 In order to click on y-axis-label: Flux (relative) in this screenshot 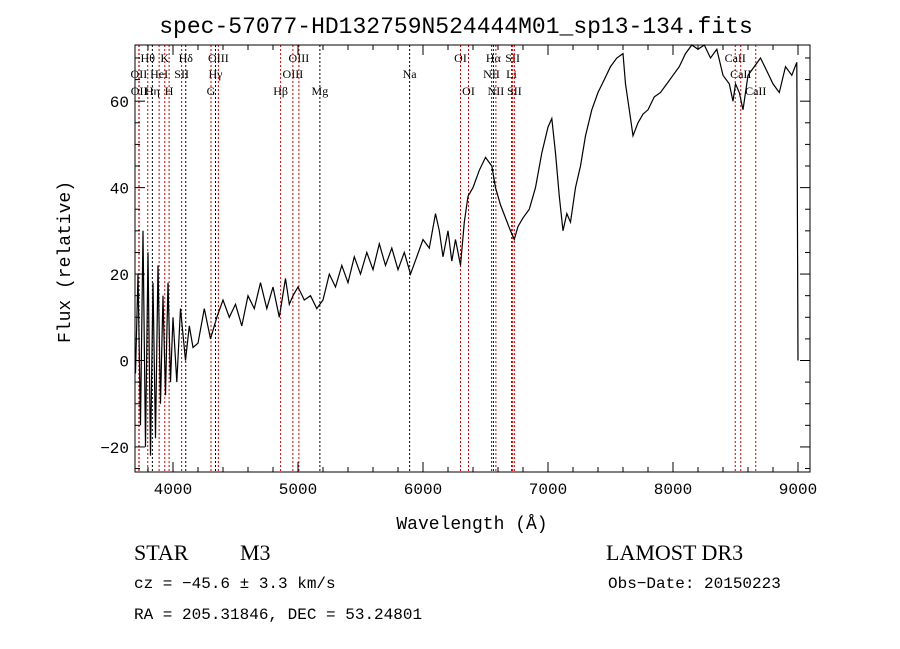, I will do `click(66, 262)`.